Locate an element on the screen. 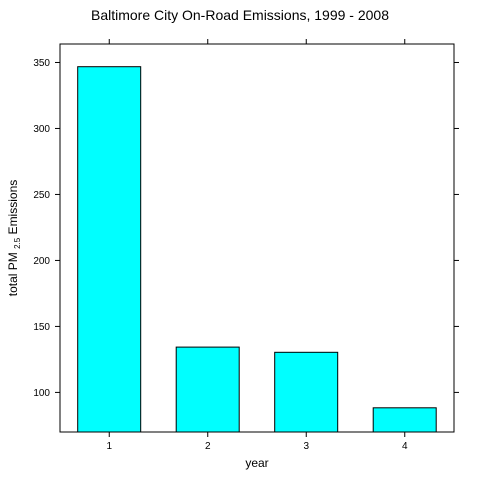 Image resolution: width=480 pixels, height=480 pixels. y-tick-label-200: 200 is located at coordinates (41, 261).